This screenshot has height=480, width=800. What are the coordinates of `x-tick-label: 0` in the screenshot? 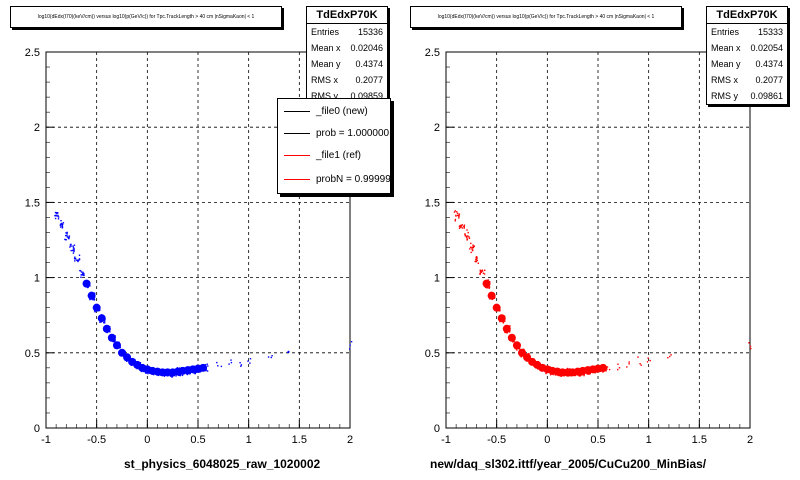 It's located at (547, 440).